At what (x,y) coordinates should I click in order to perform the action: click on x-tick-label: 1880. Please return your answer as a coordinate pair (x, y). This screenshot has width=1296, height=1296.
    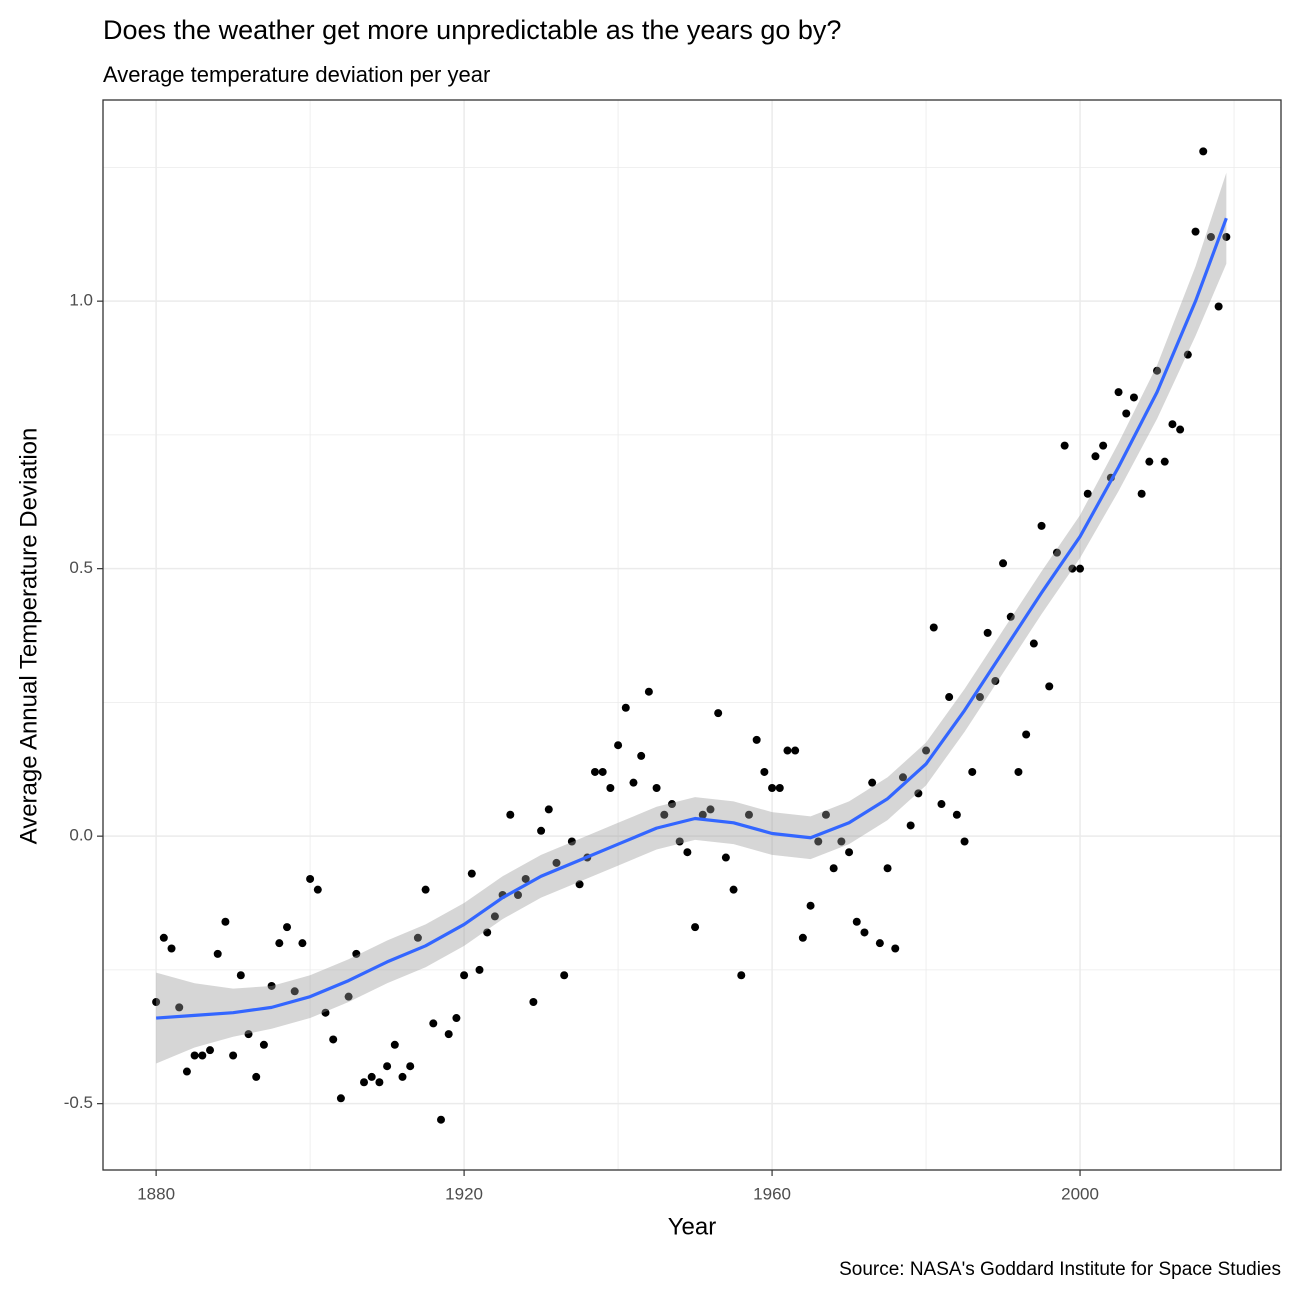
    Looking at the image, I should click on (156, 1193).